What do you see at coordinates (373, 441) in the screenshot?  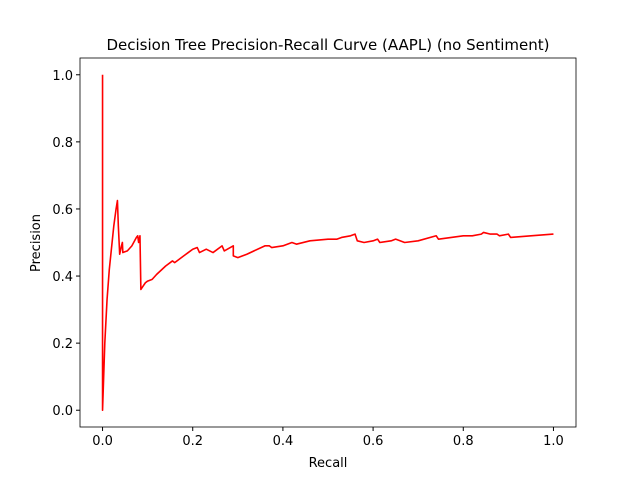 I see `x-tick-label: 0.6` at bounding box center [373, 441].